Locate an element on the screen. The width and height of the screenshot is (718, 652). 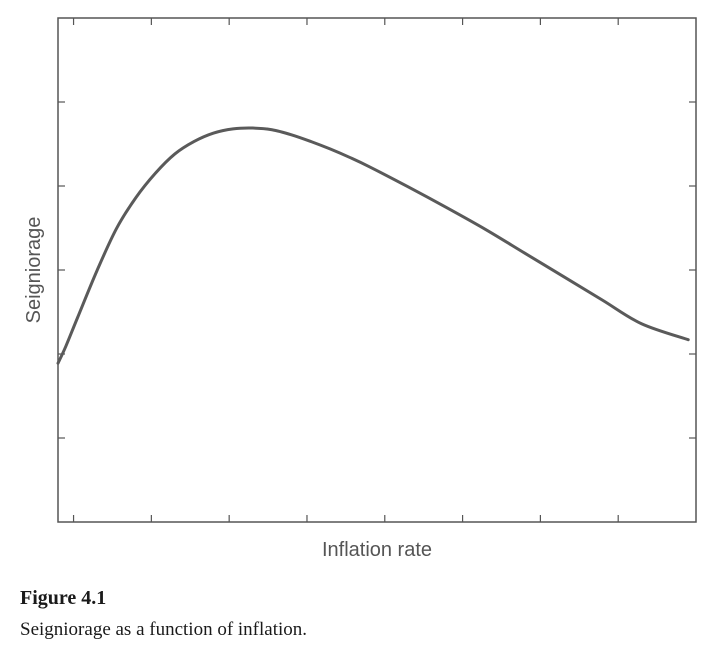
x-axis-label: Inflation rate is located at coordinates (377, 549).